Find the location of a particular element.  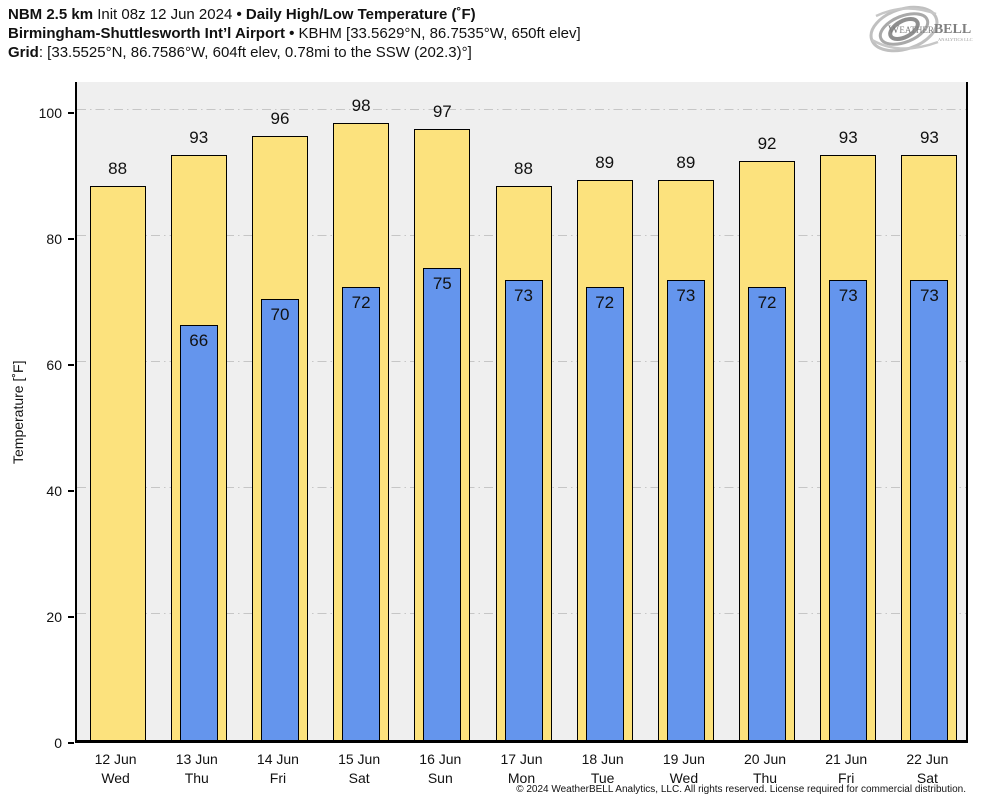

x-tick-label: 17 Jun Mon is located at coordinates (521, 769).